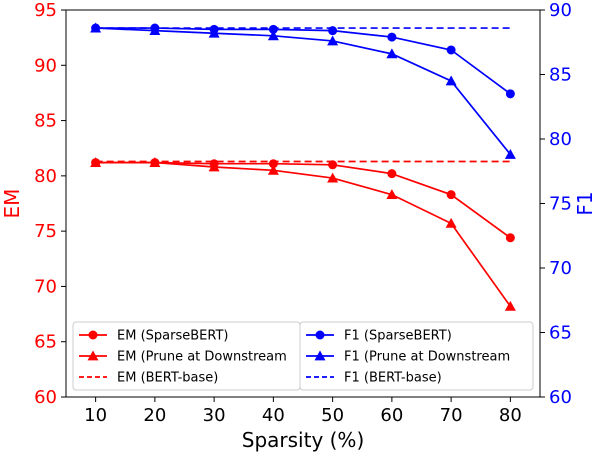 This screenshot has height=453, width=606. I want to click on x-tick-label: 40, so click(273, 415).